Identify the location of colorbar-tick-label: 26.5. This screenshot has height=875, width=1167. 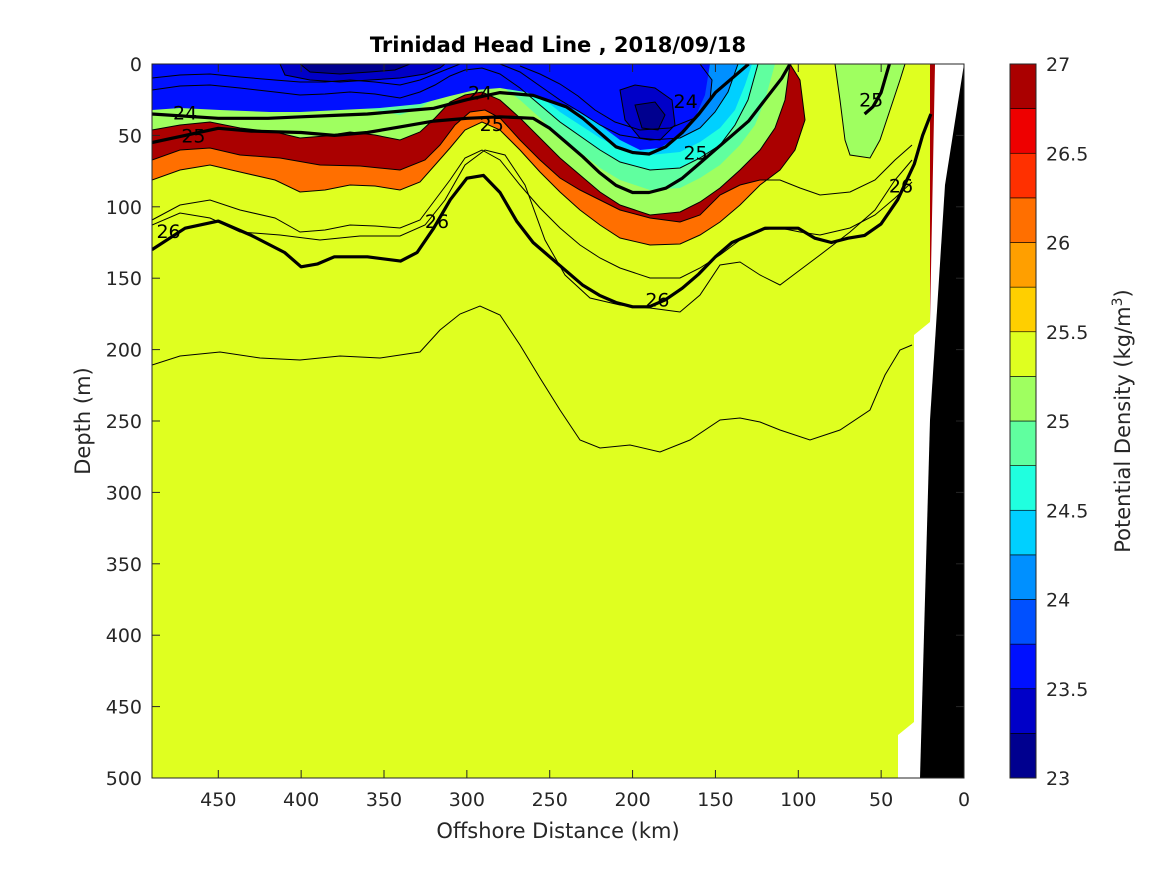
(1067, 154).